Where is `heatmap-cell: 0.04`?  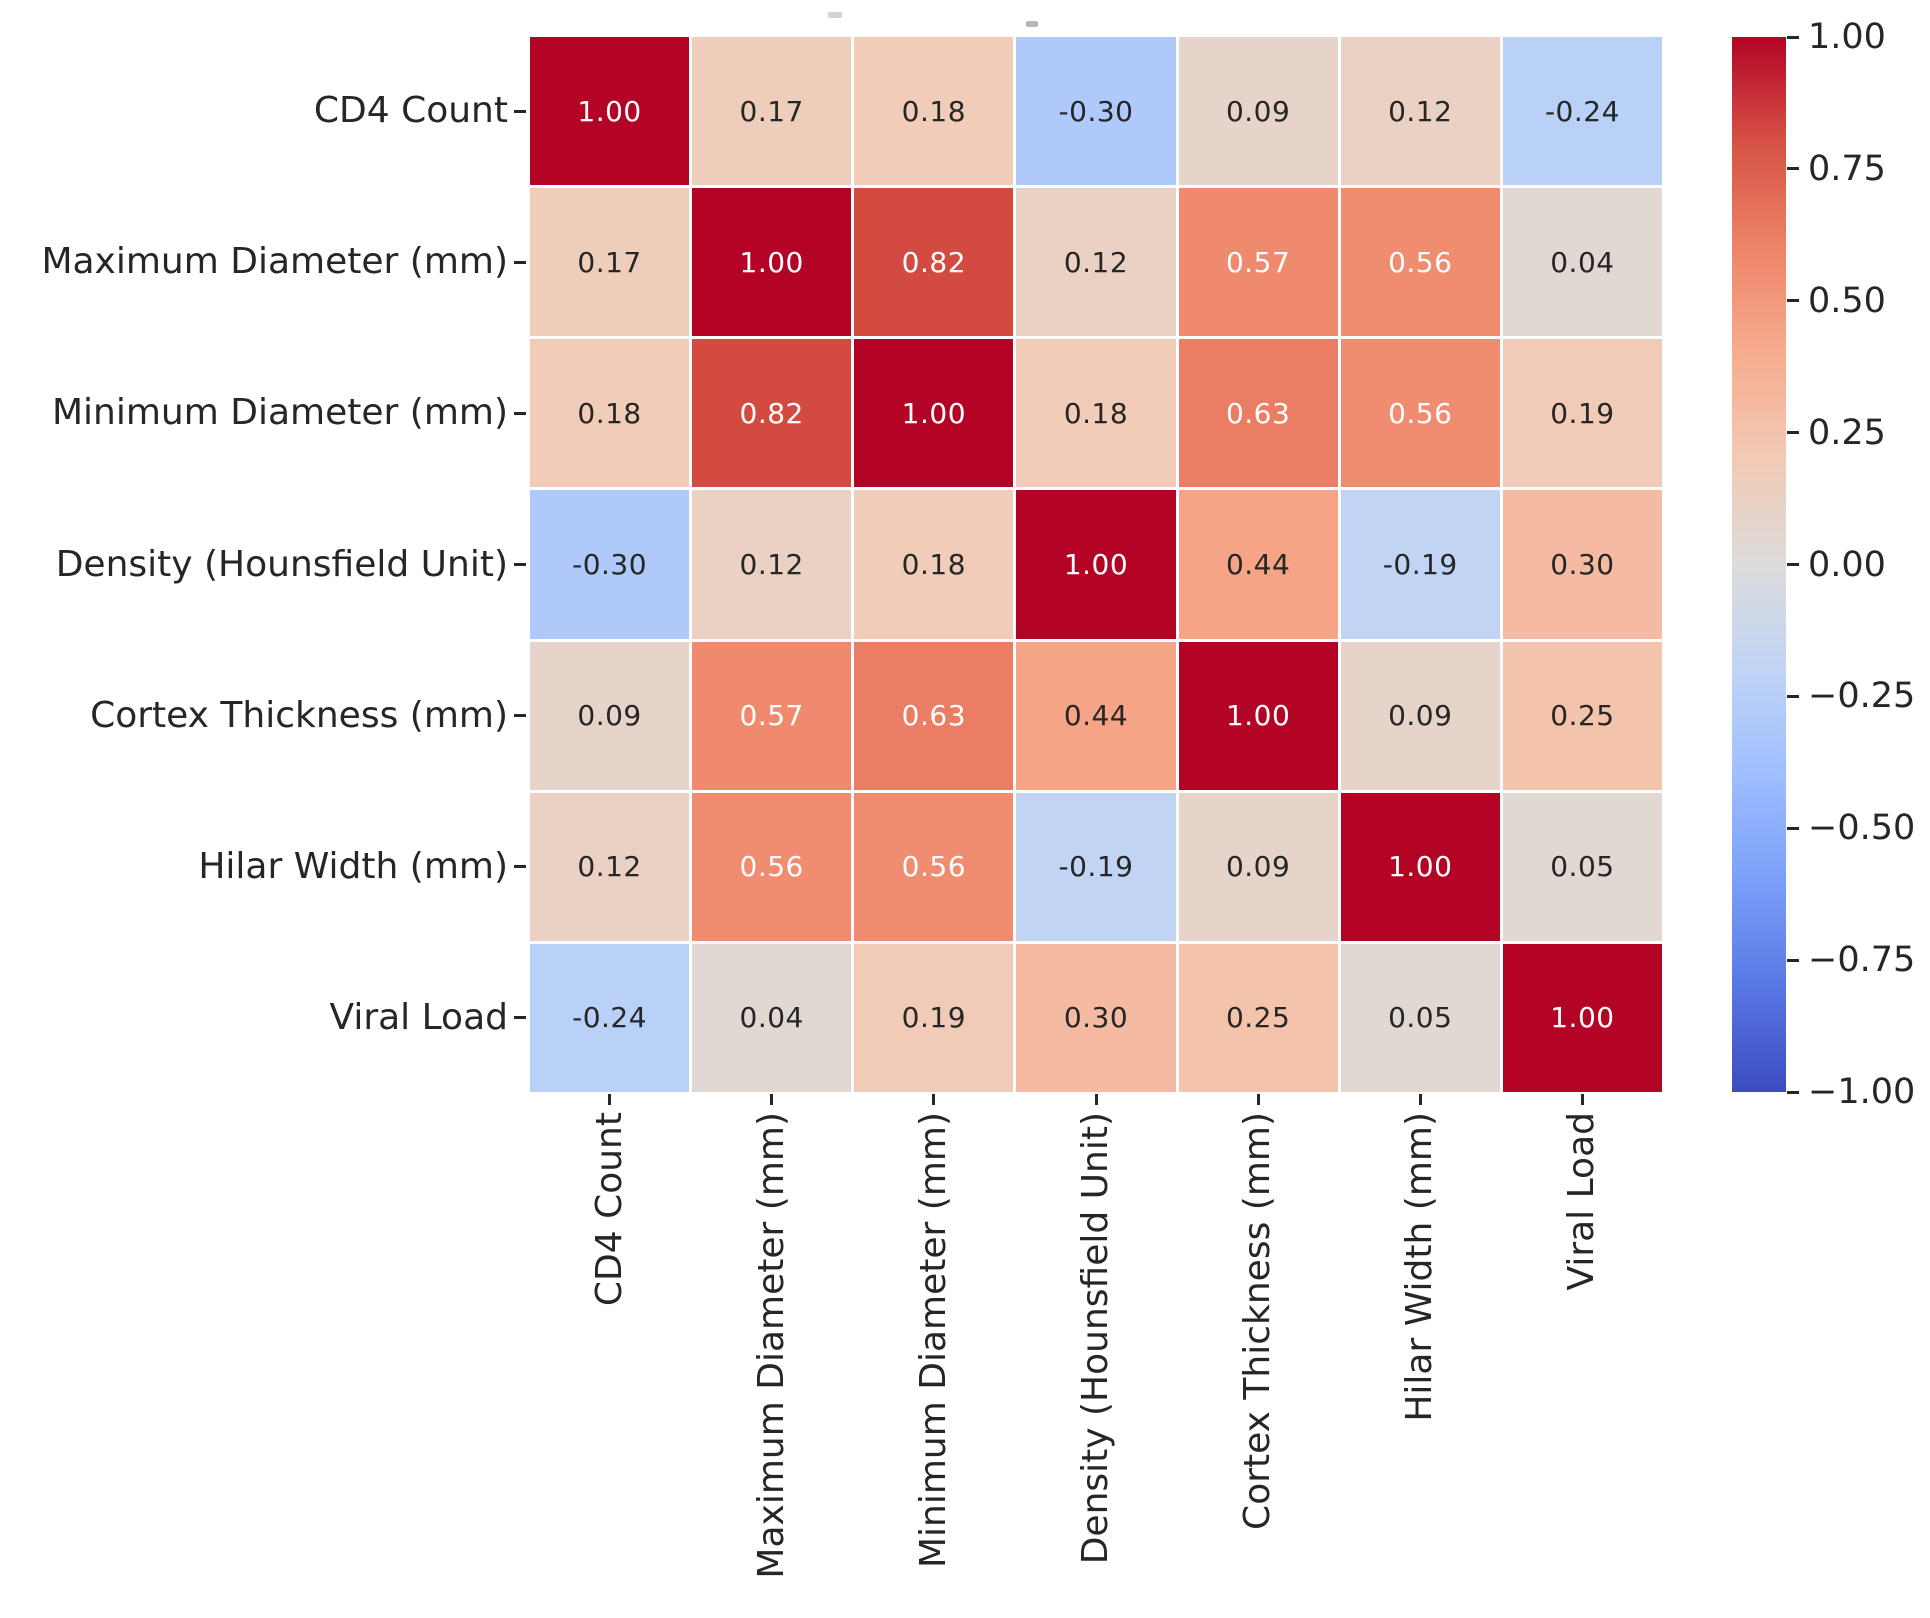 heatmap-cell: 0.04 is located at coordinates (772, 1017).